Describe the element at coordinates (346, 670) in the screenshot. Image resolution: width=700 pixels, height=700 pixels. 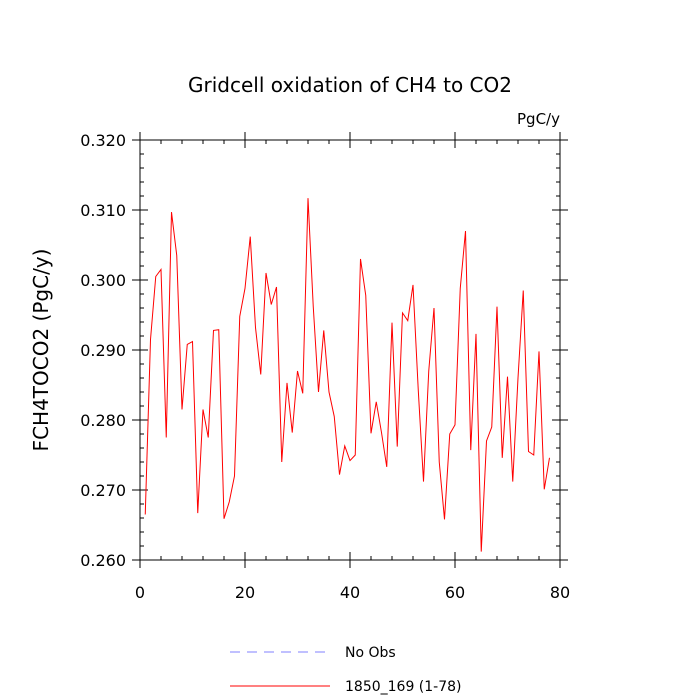
I see `legend: No Obs 1850_169 (1-78)` at that location.